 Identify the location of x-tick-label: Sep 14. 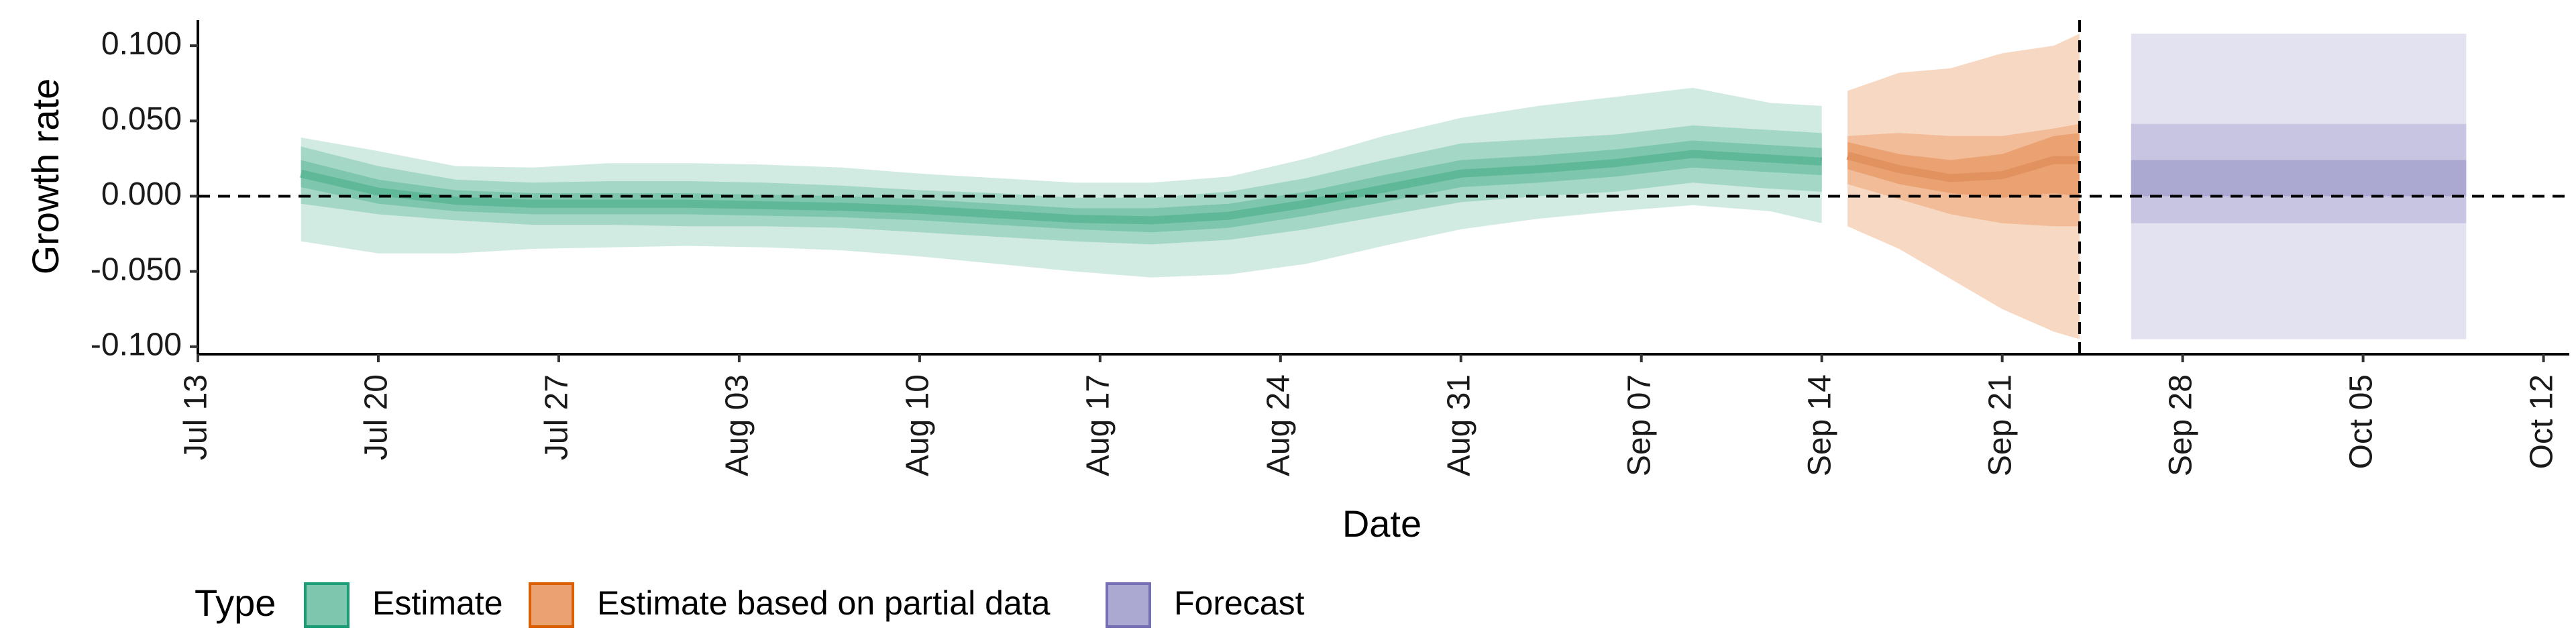
(1819, 425).